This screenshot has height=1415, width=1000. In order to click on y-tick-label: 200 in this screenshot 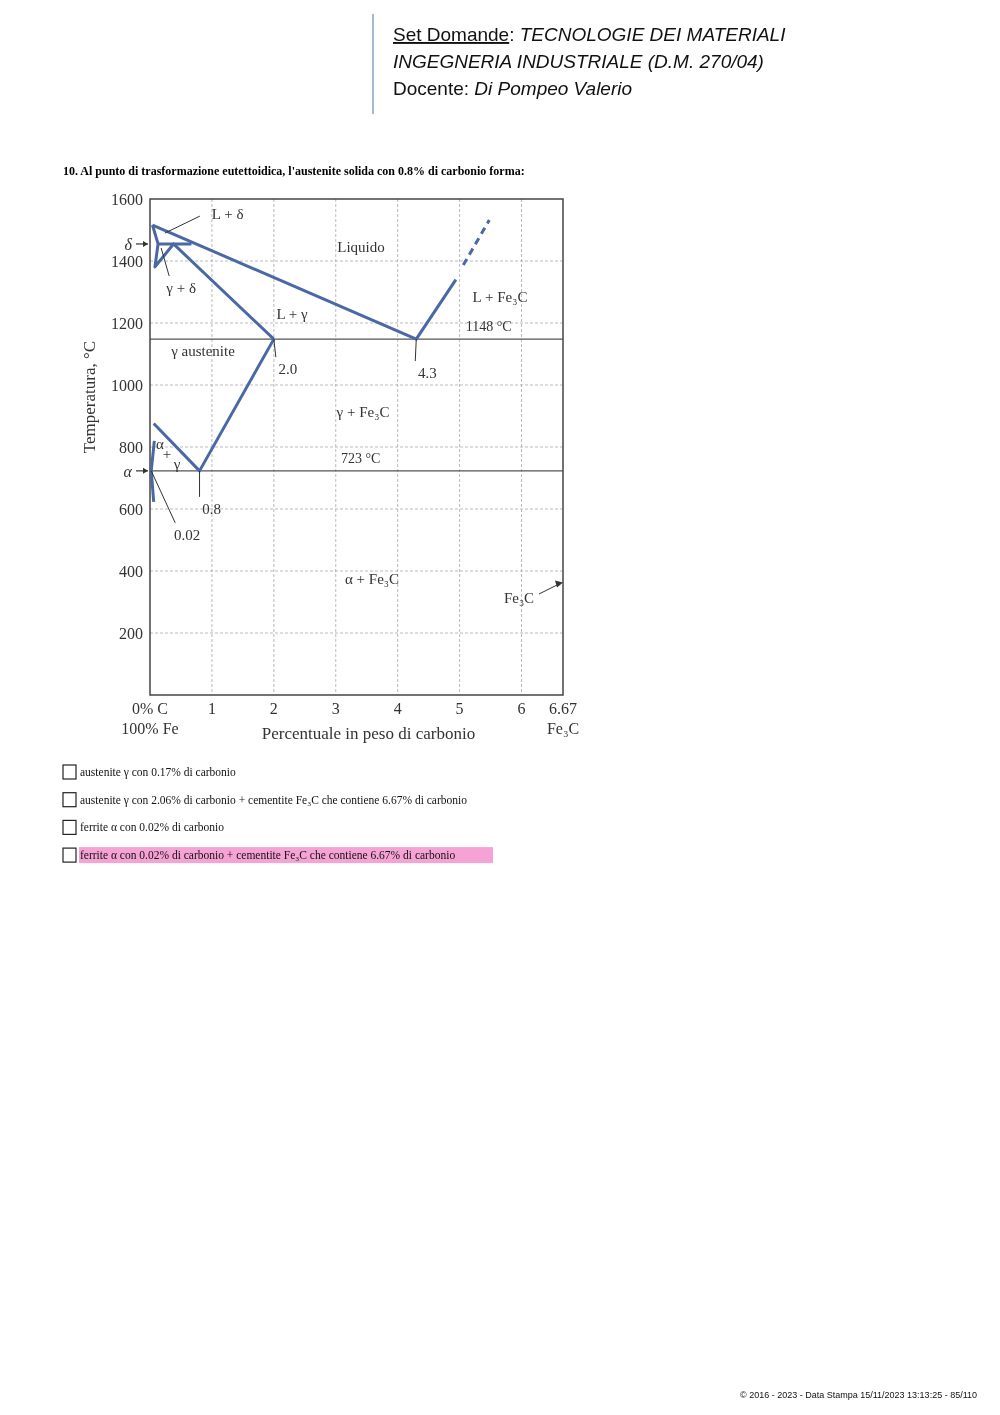, I will do `click(131, 633)`.